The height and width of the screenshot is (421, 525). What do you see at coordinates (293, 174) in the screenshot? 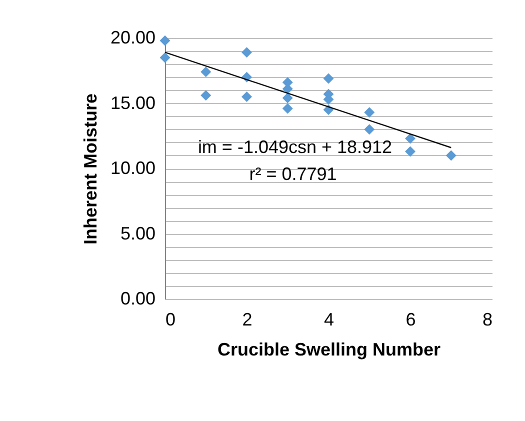
I see `annotation: r² = 0.7791` at bounding box center [293, 174].